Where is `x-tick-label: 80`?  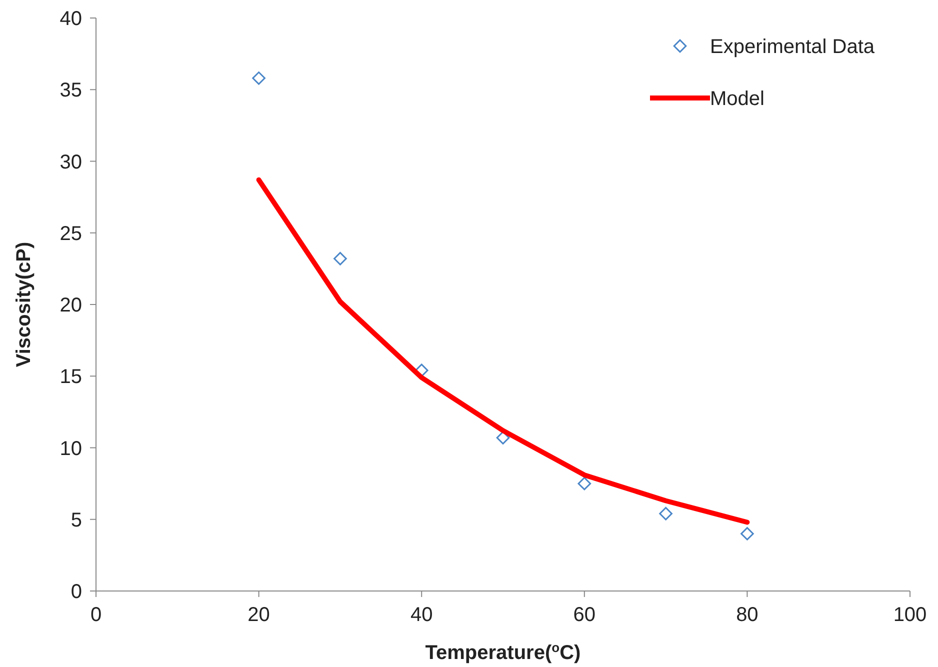 x-tick-label: 80 is located at coordinates (747, 615).